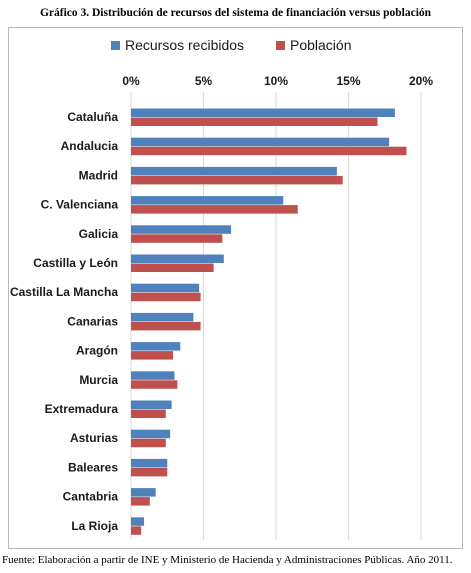 The image size is (471, 573). I want to click on legend-label: Población, so click(321, 45).